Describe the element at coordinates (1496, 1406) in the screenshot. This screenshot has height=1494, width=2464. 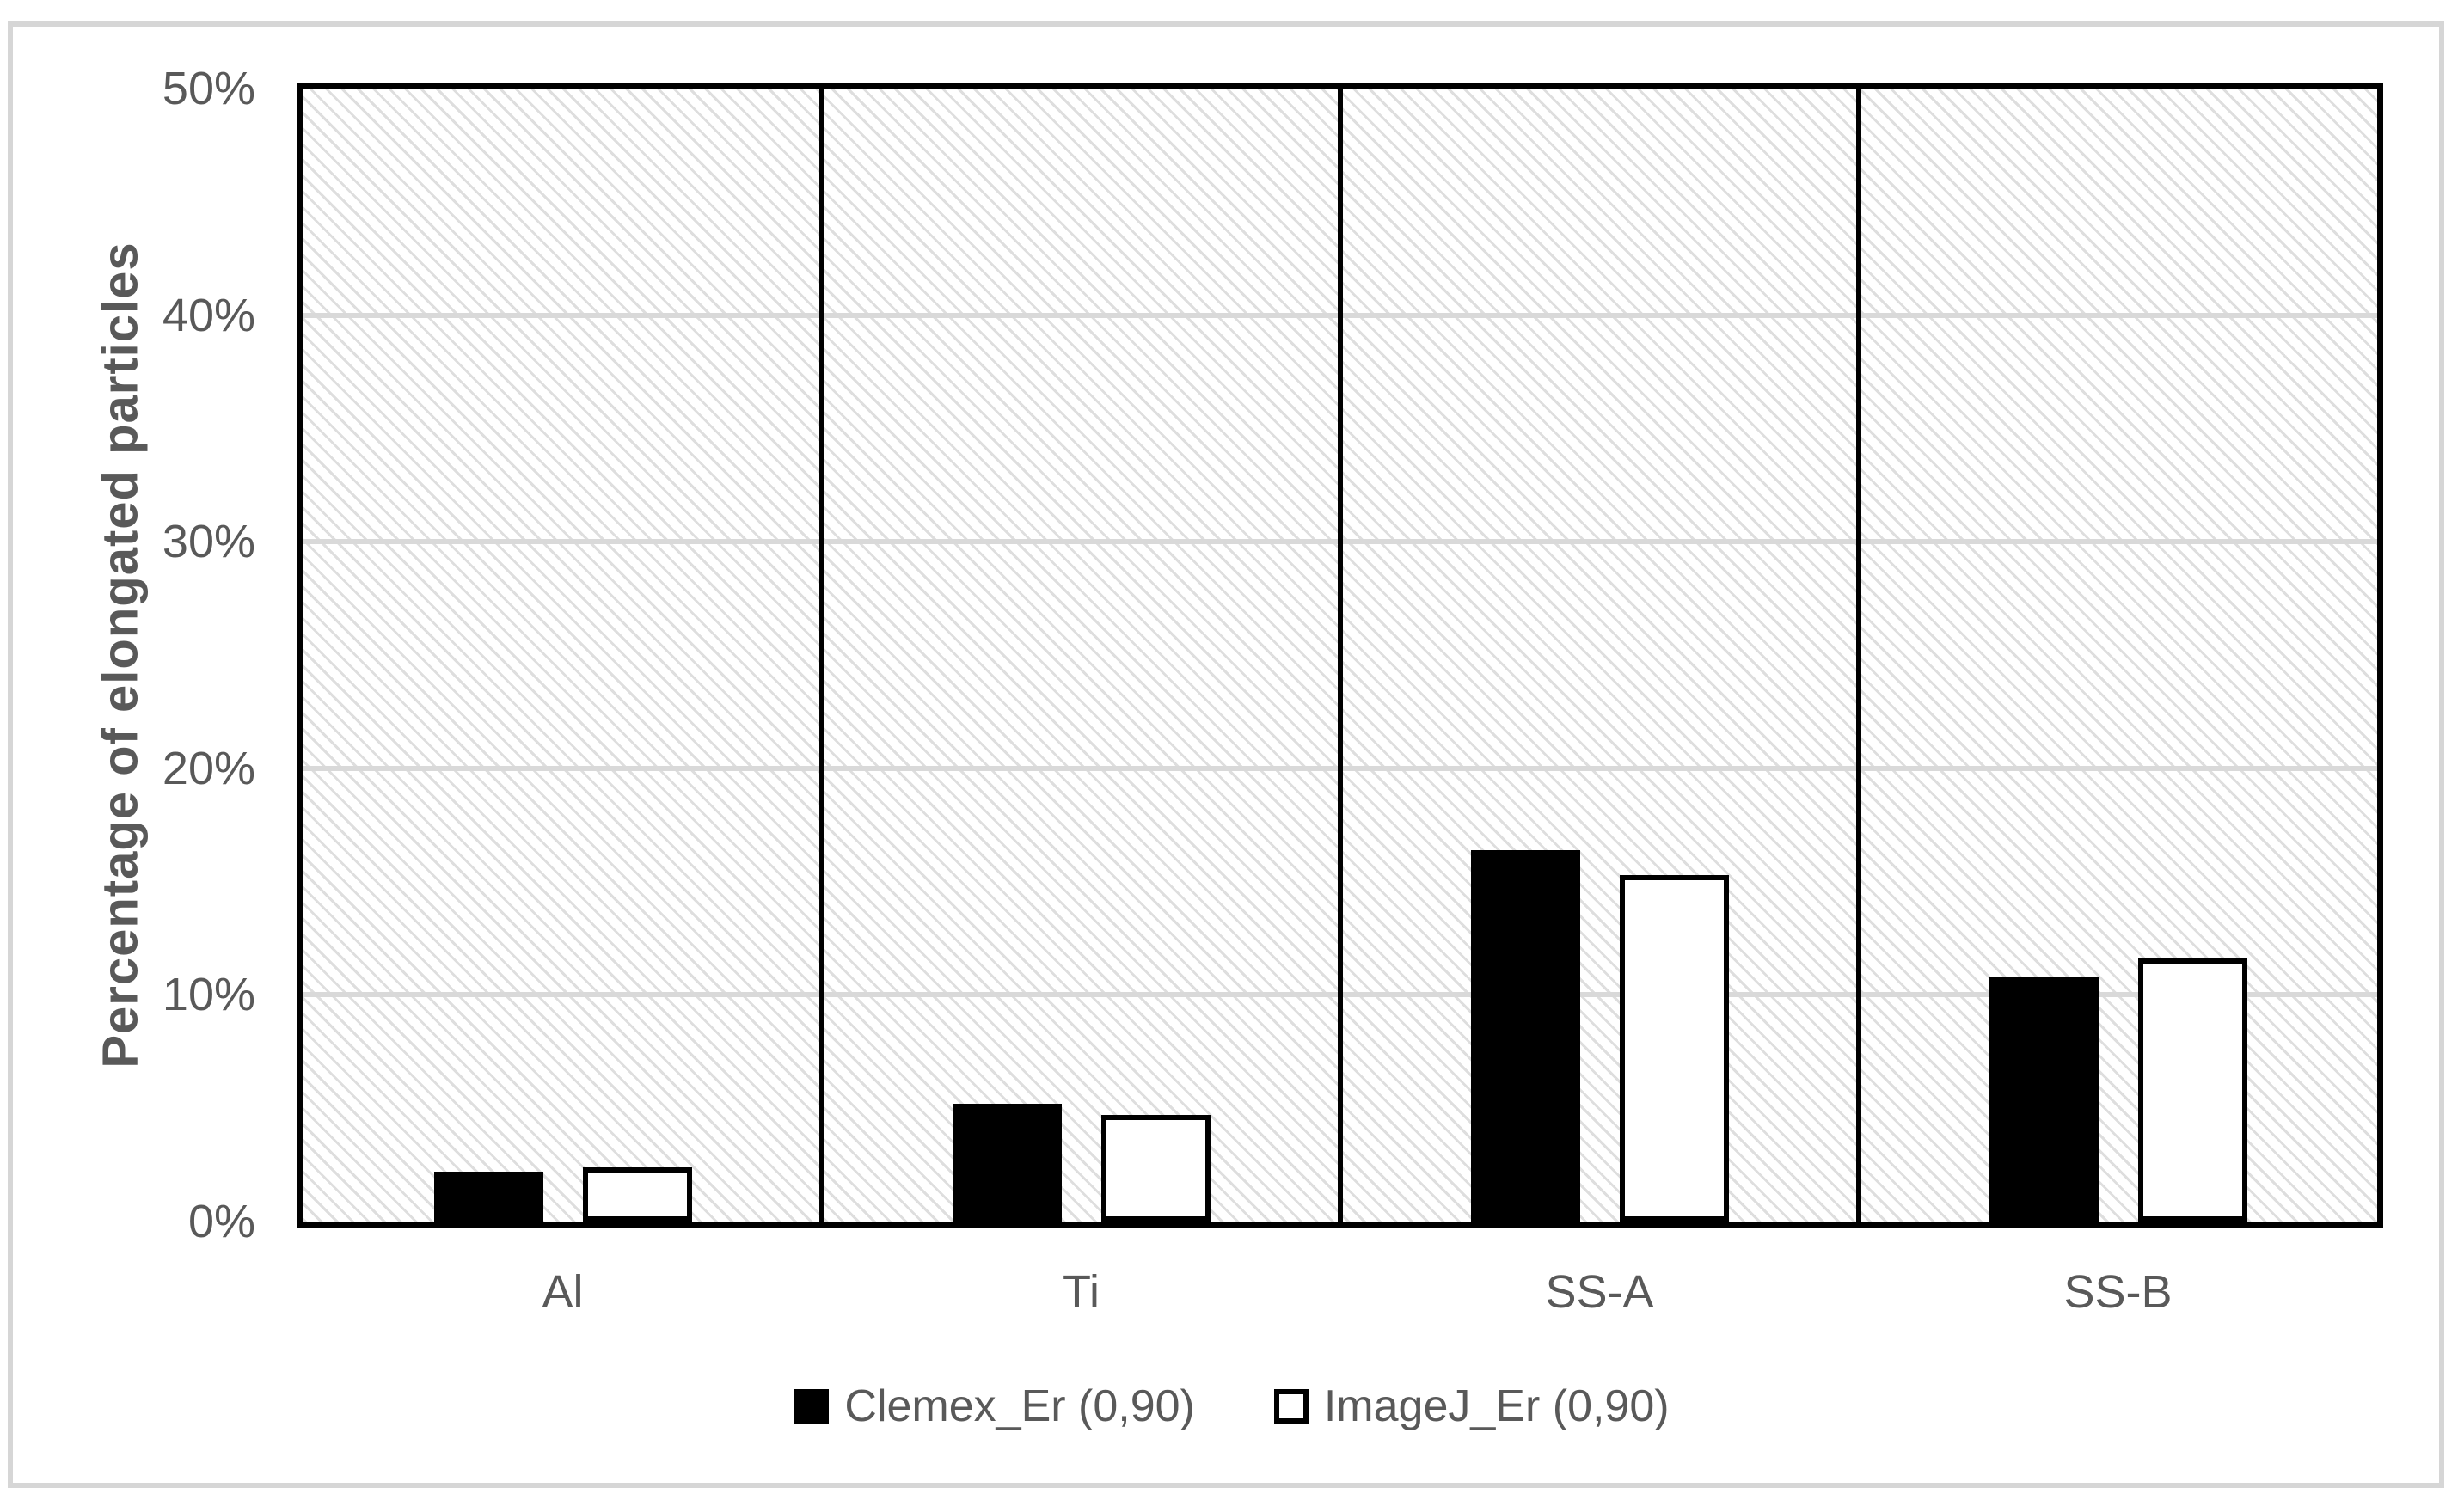
I see `legend-label: ImageJ_Er (0,90)` at that location.